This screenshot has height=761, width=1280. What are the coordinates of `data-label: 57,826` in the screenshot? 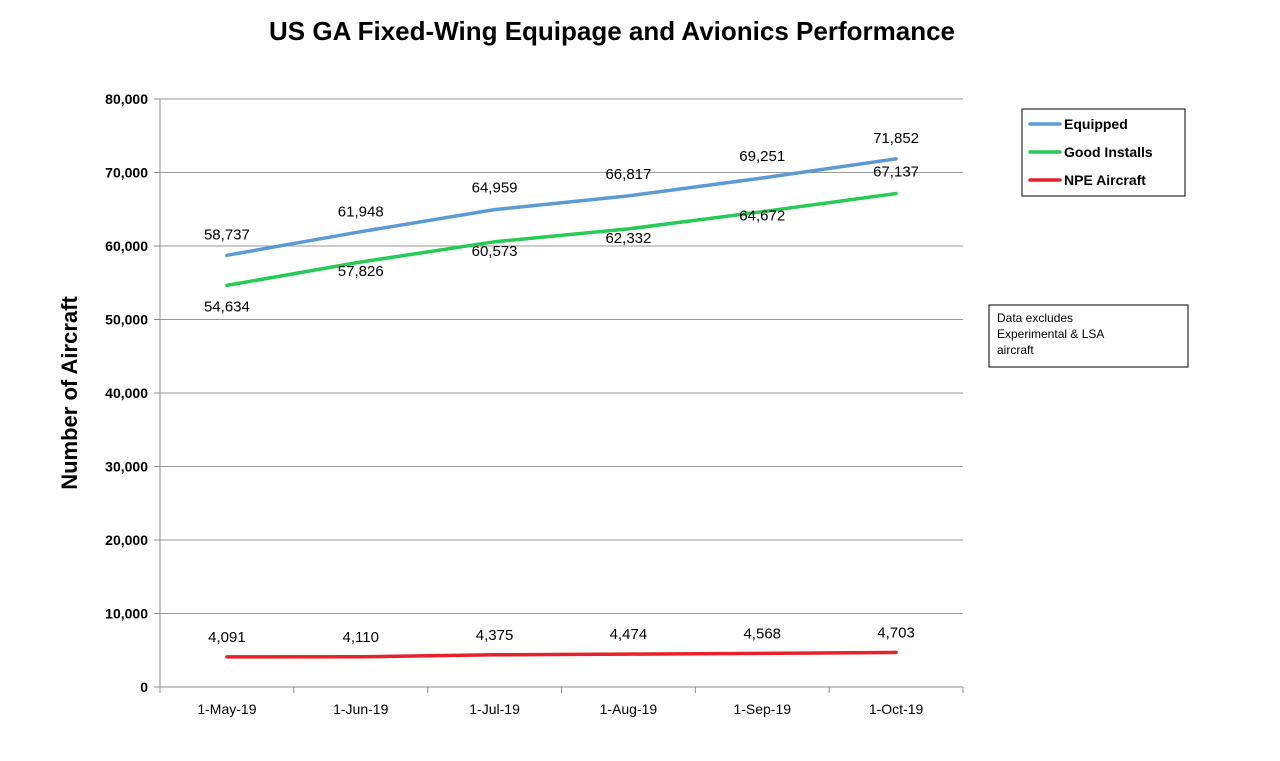 It's located at (361, 271).